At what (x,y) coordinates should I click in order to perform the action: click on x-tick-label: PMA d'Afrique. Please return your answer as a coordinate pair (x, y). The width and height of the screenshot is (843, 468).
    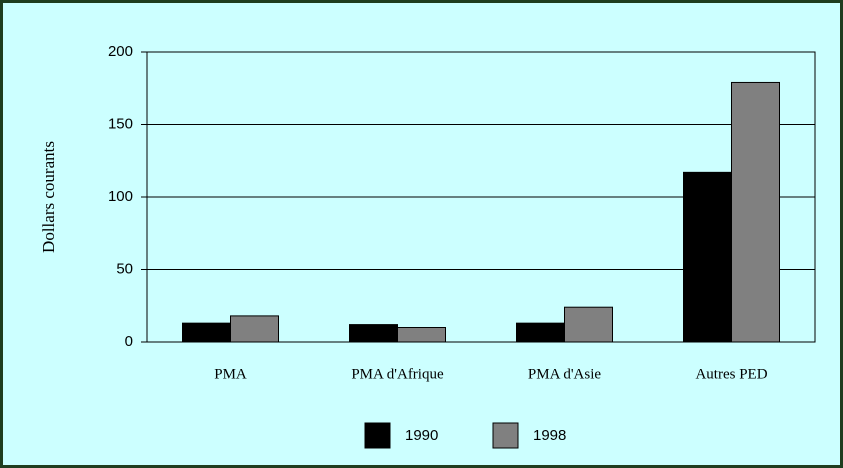
    Looking at the image, I should click on (397, 374).